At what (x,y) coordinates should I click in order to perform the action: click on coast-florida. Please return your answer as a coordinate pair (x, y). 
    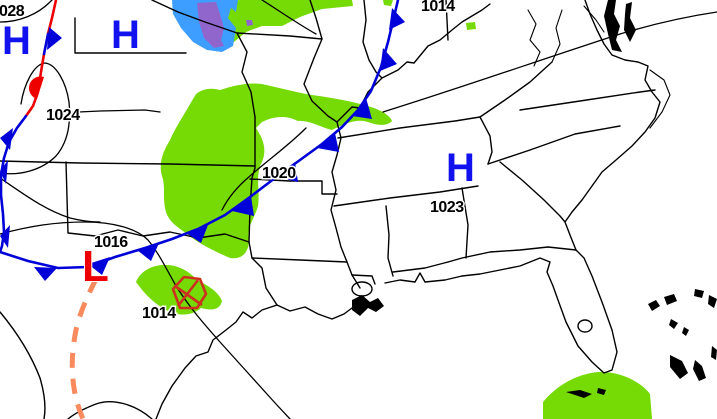
    Looking at the image, I should click on (539, 311).